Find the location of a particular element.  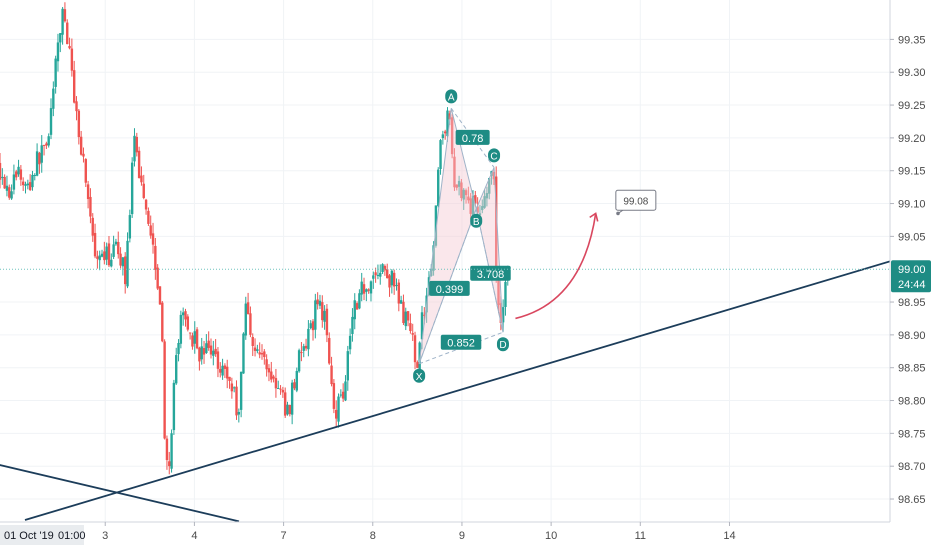

price-tick-label: 98.95 is located at coordinates (912, 303).